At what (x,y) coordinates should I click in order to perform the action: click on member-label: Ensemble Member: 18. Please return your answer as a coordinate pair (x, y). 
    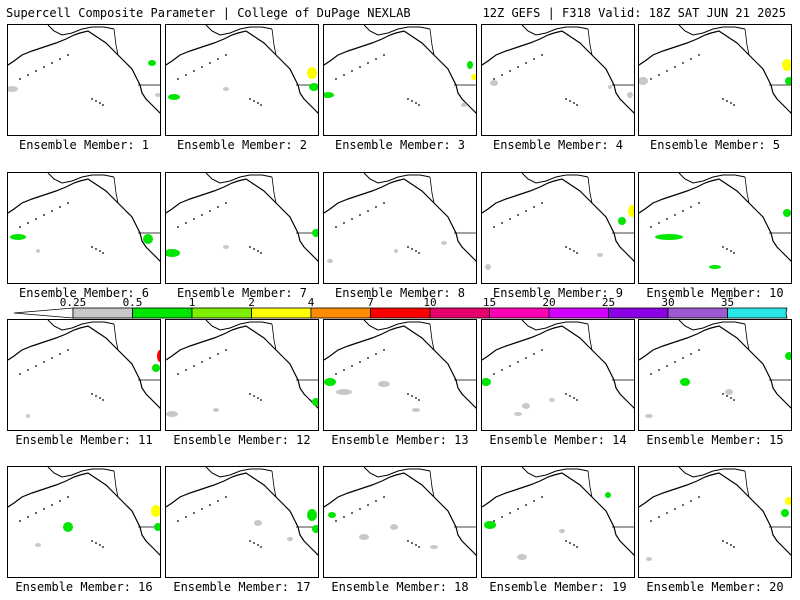
    Looking at the image, I should click on (400, 587).